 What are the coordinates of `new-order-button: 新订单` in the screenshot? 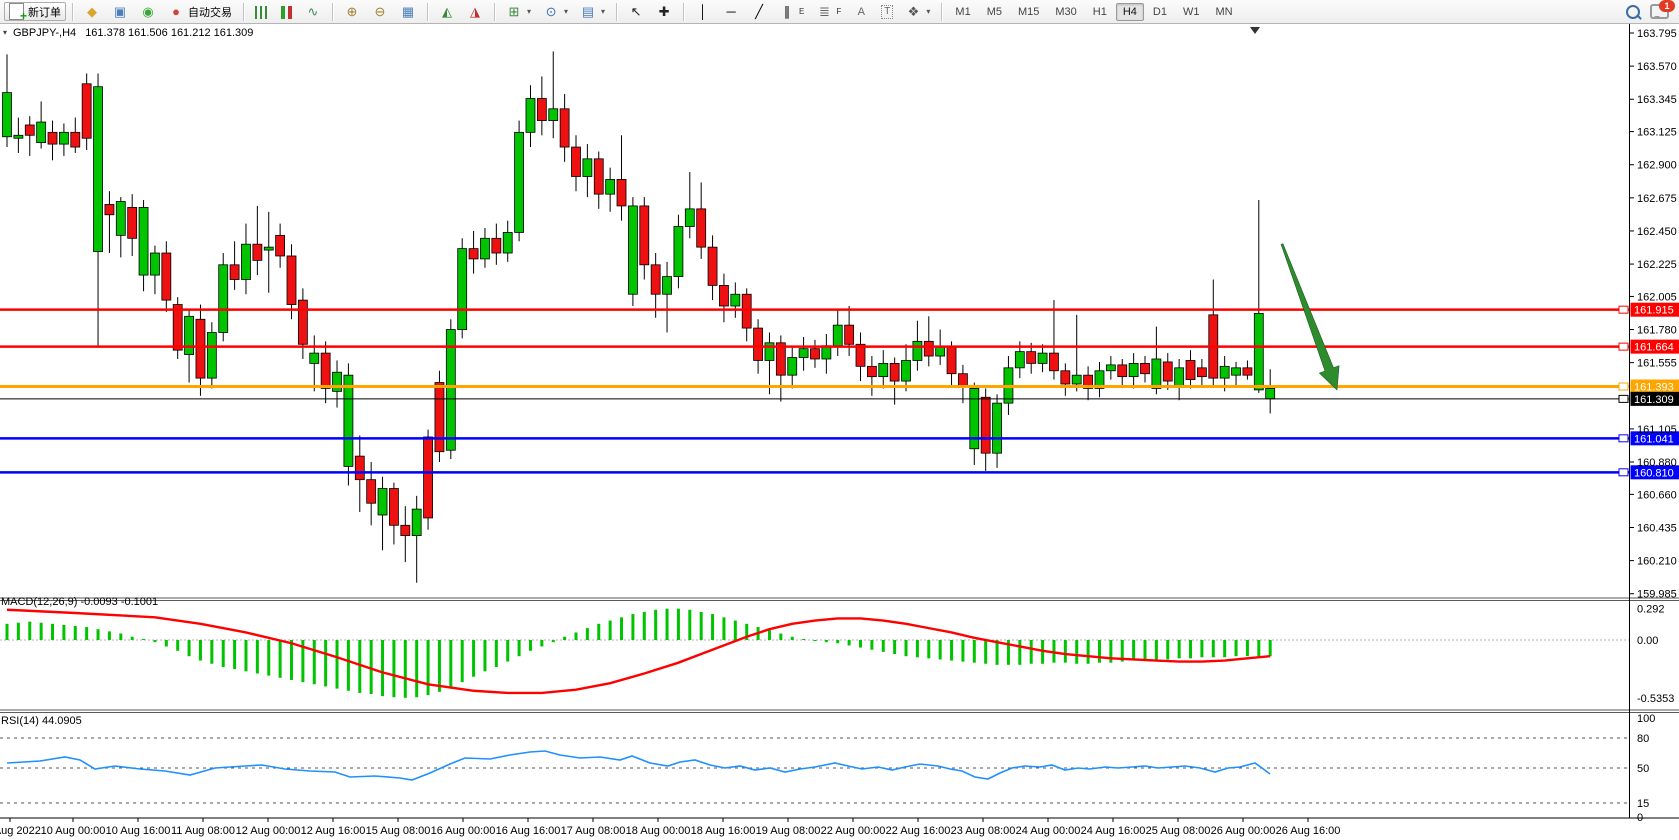 It's located at (35, 11).